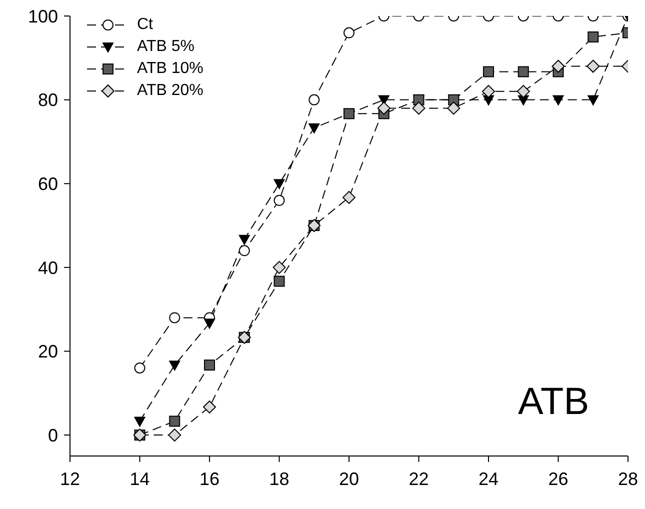 The image size is (645, 509). What do you see at coordinates (170, 91) in the screenshot?
I see `legend-label: ATB 20%` at bounding box center [170, 91].